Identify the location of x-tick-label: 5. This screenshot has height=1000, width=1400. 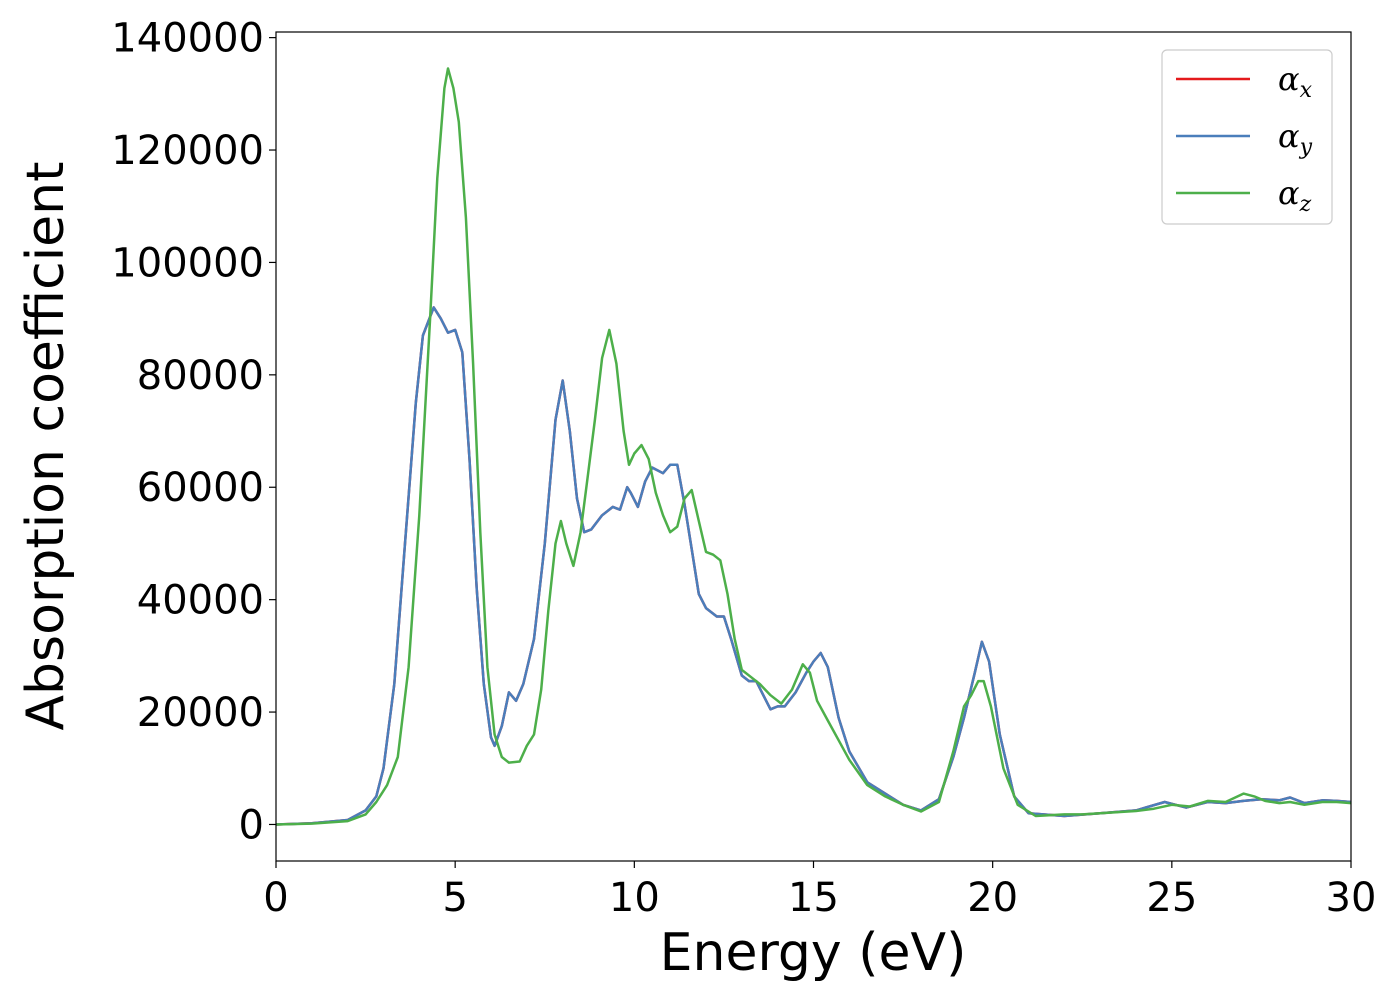
(454, 898).